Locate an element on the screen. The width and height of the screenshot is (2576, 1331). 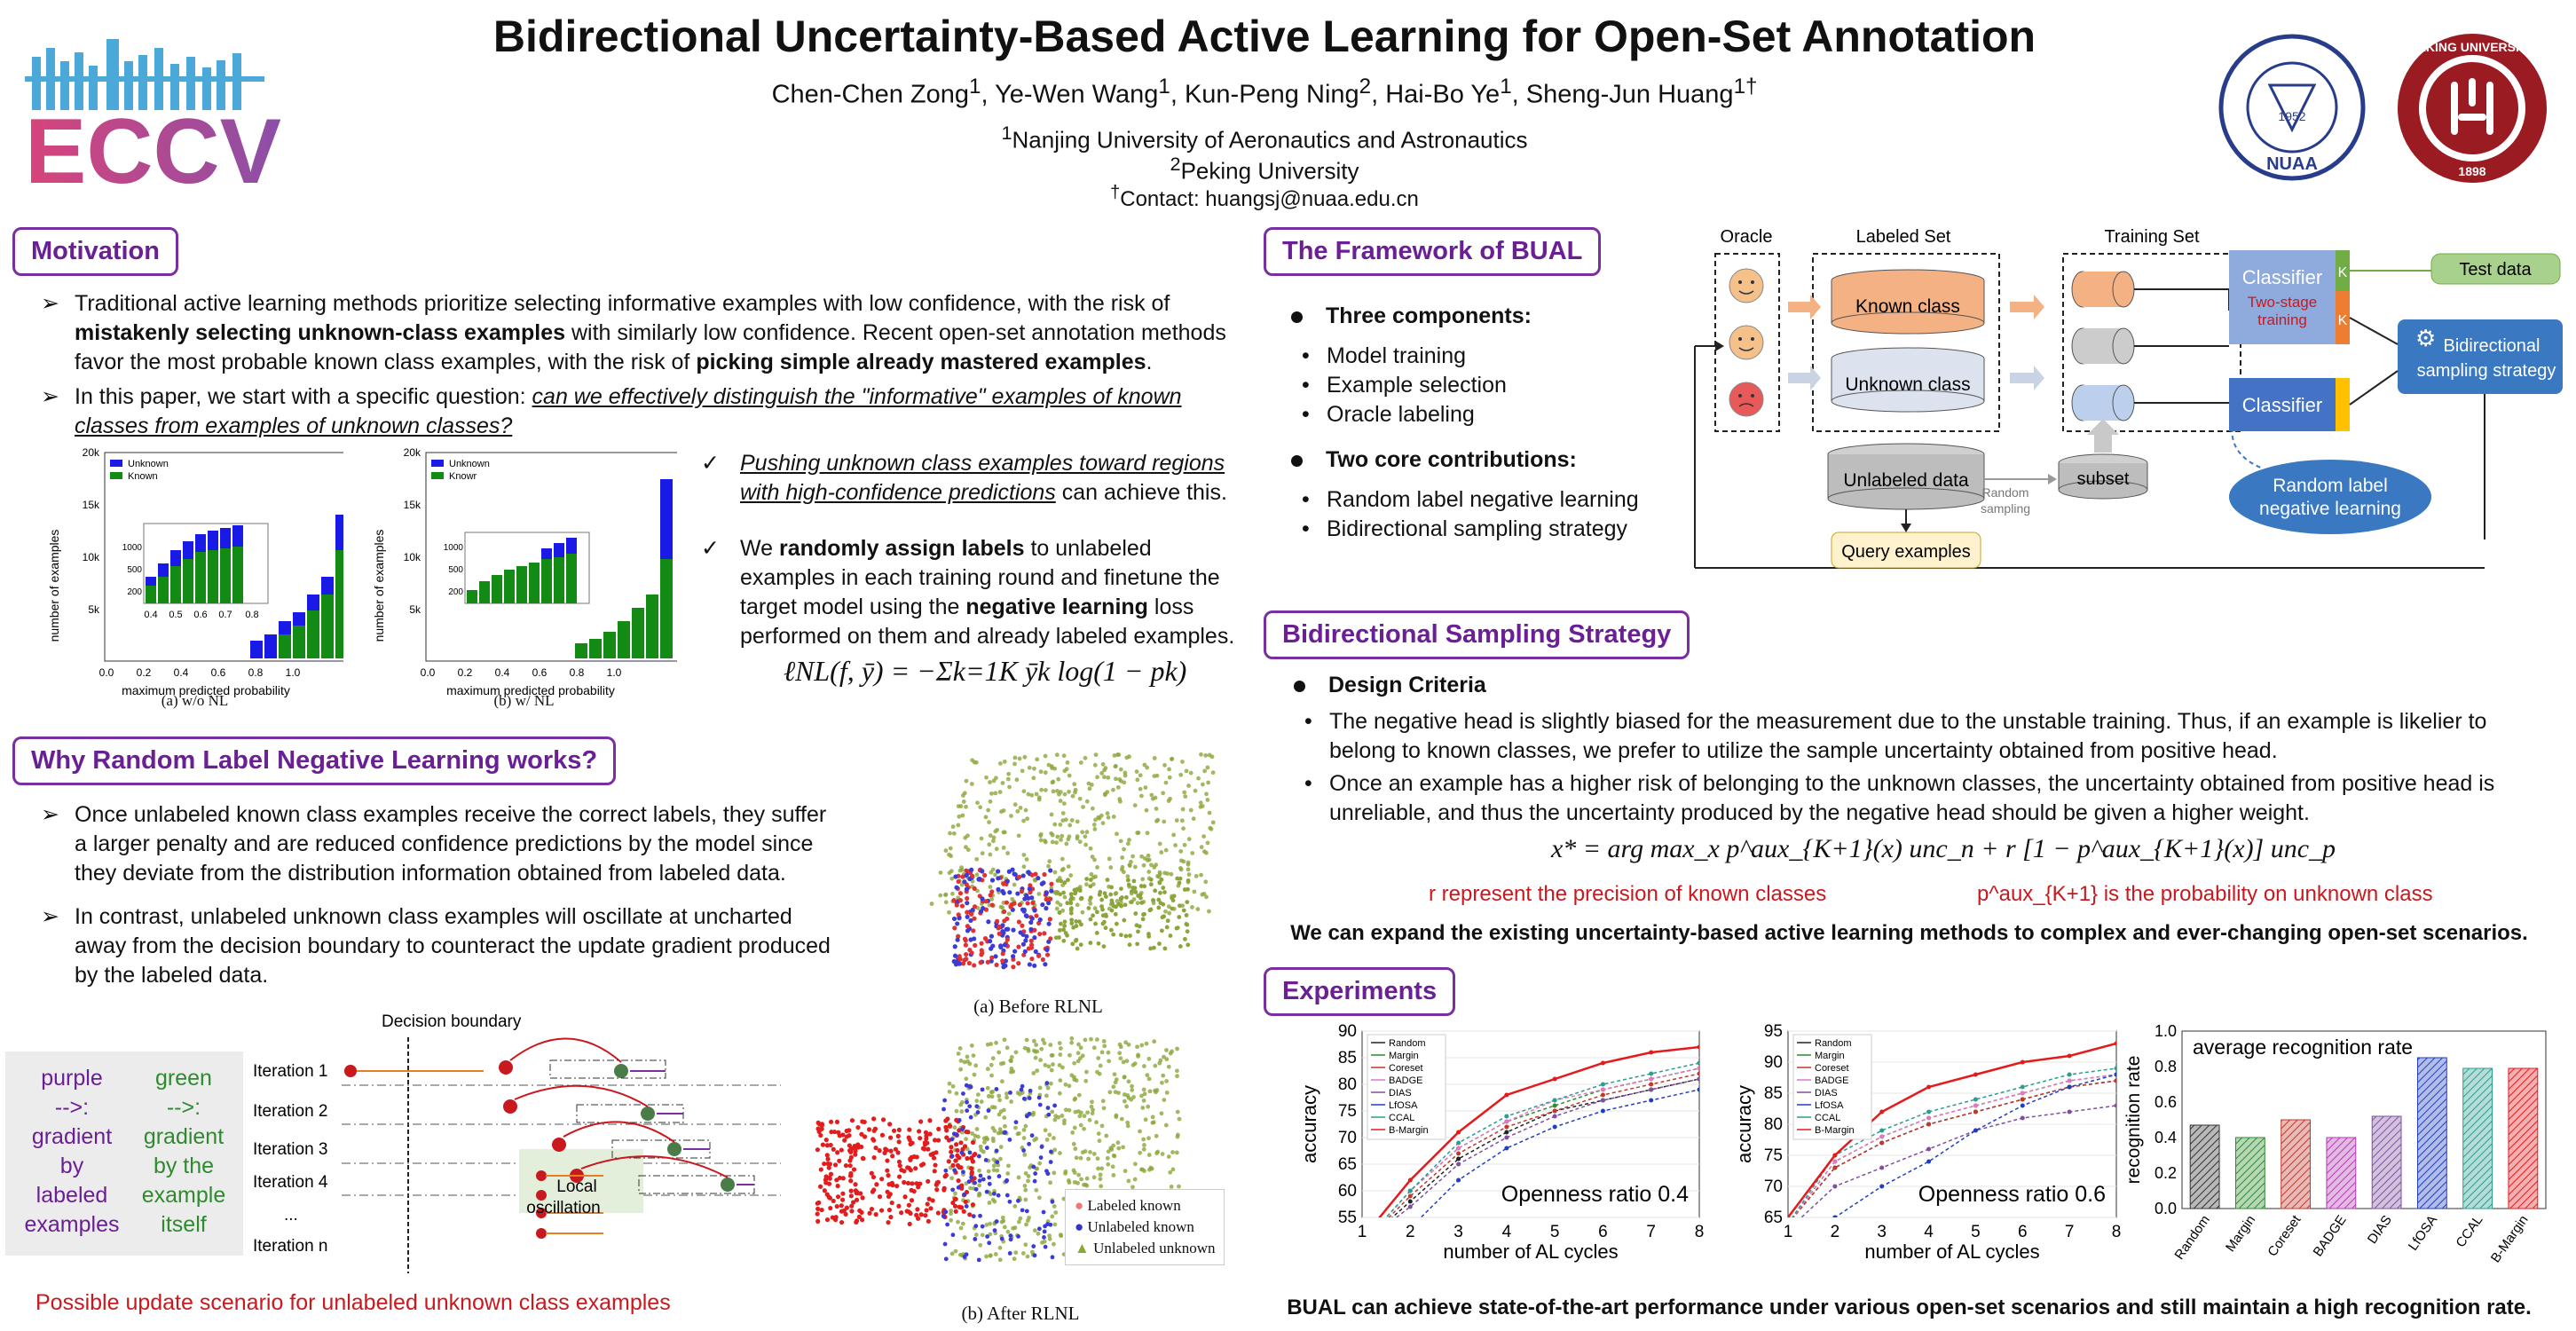
y-tick-label: 0.2 is located at coordinates (2166, 1173).